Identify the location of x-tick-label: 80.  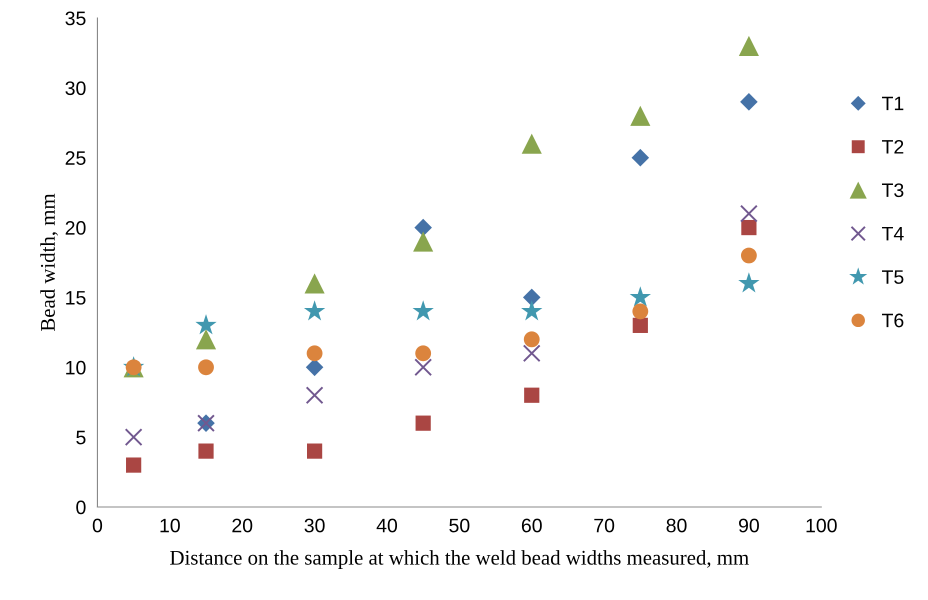
(676, 525).